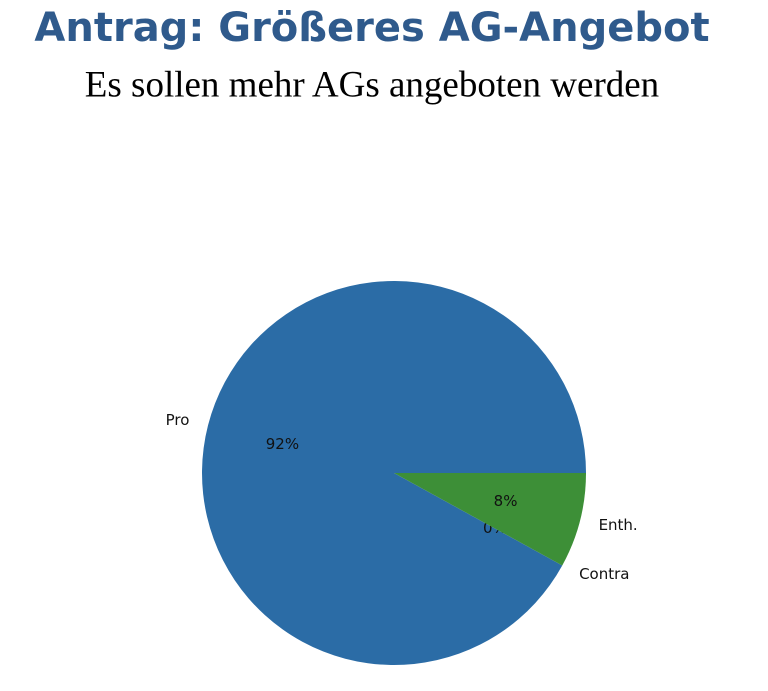  I want to click on chart-subtitle: Es sollen mehr AGs angeboten werden, so click(372, 84).